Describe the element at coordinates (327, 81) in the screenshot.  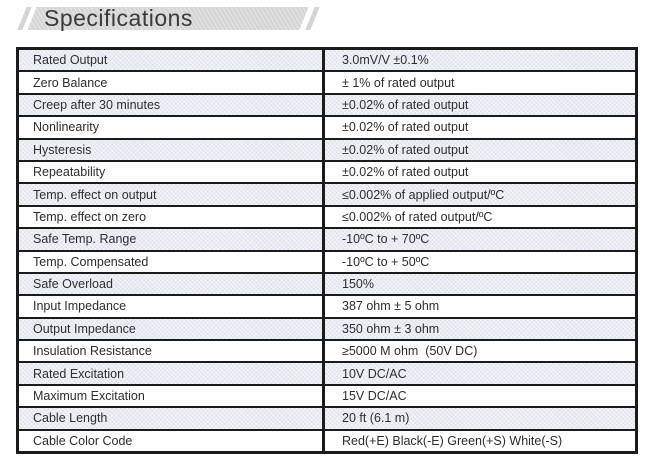
I see `table-row: Zero Balance ± 1% of rated output` at that location.